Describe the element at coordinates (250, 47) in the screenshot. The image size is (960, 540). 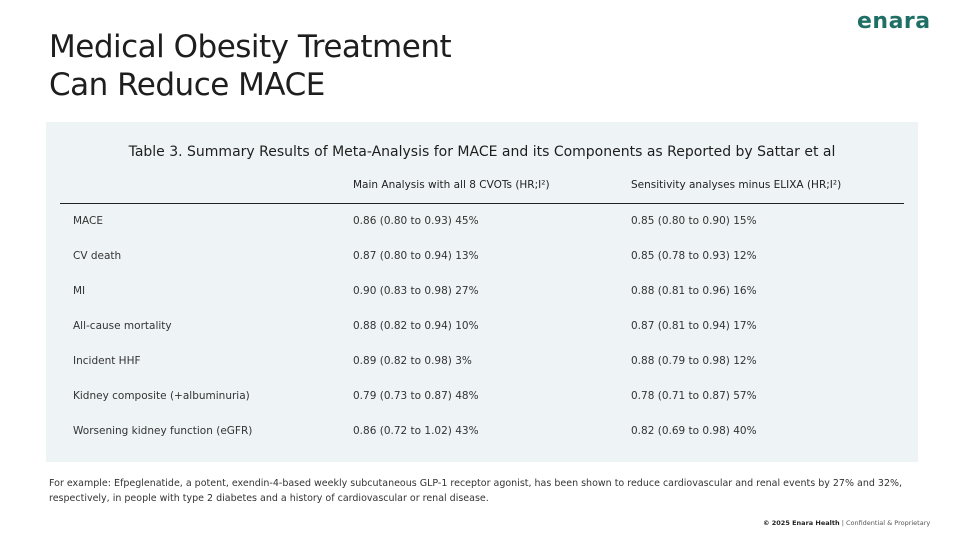
I see `title-line-1: Medical Obesity Treatment` at that location.